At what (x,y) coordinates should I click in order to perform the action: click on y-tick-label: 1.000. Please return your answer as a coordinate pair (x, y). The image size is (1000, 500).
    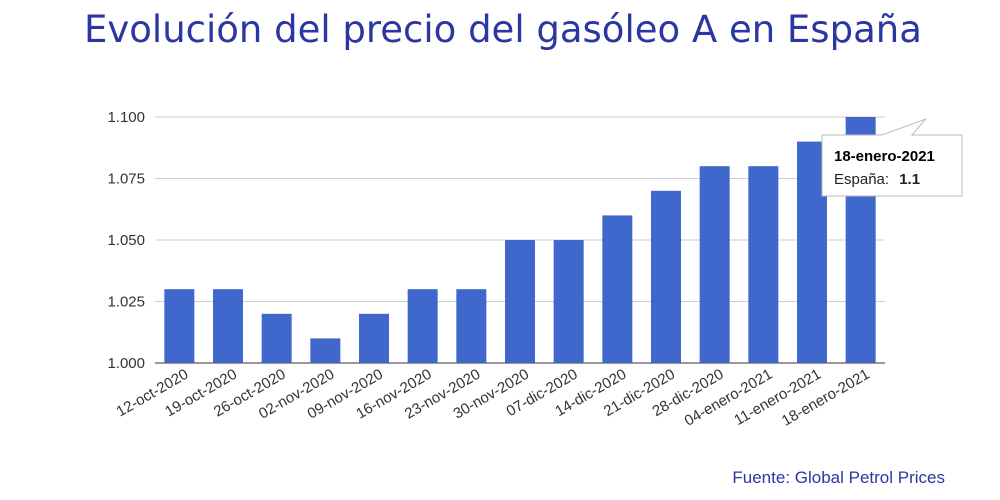
    Looking at the image, I should click on (126, 363).